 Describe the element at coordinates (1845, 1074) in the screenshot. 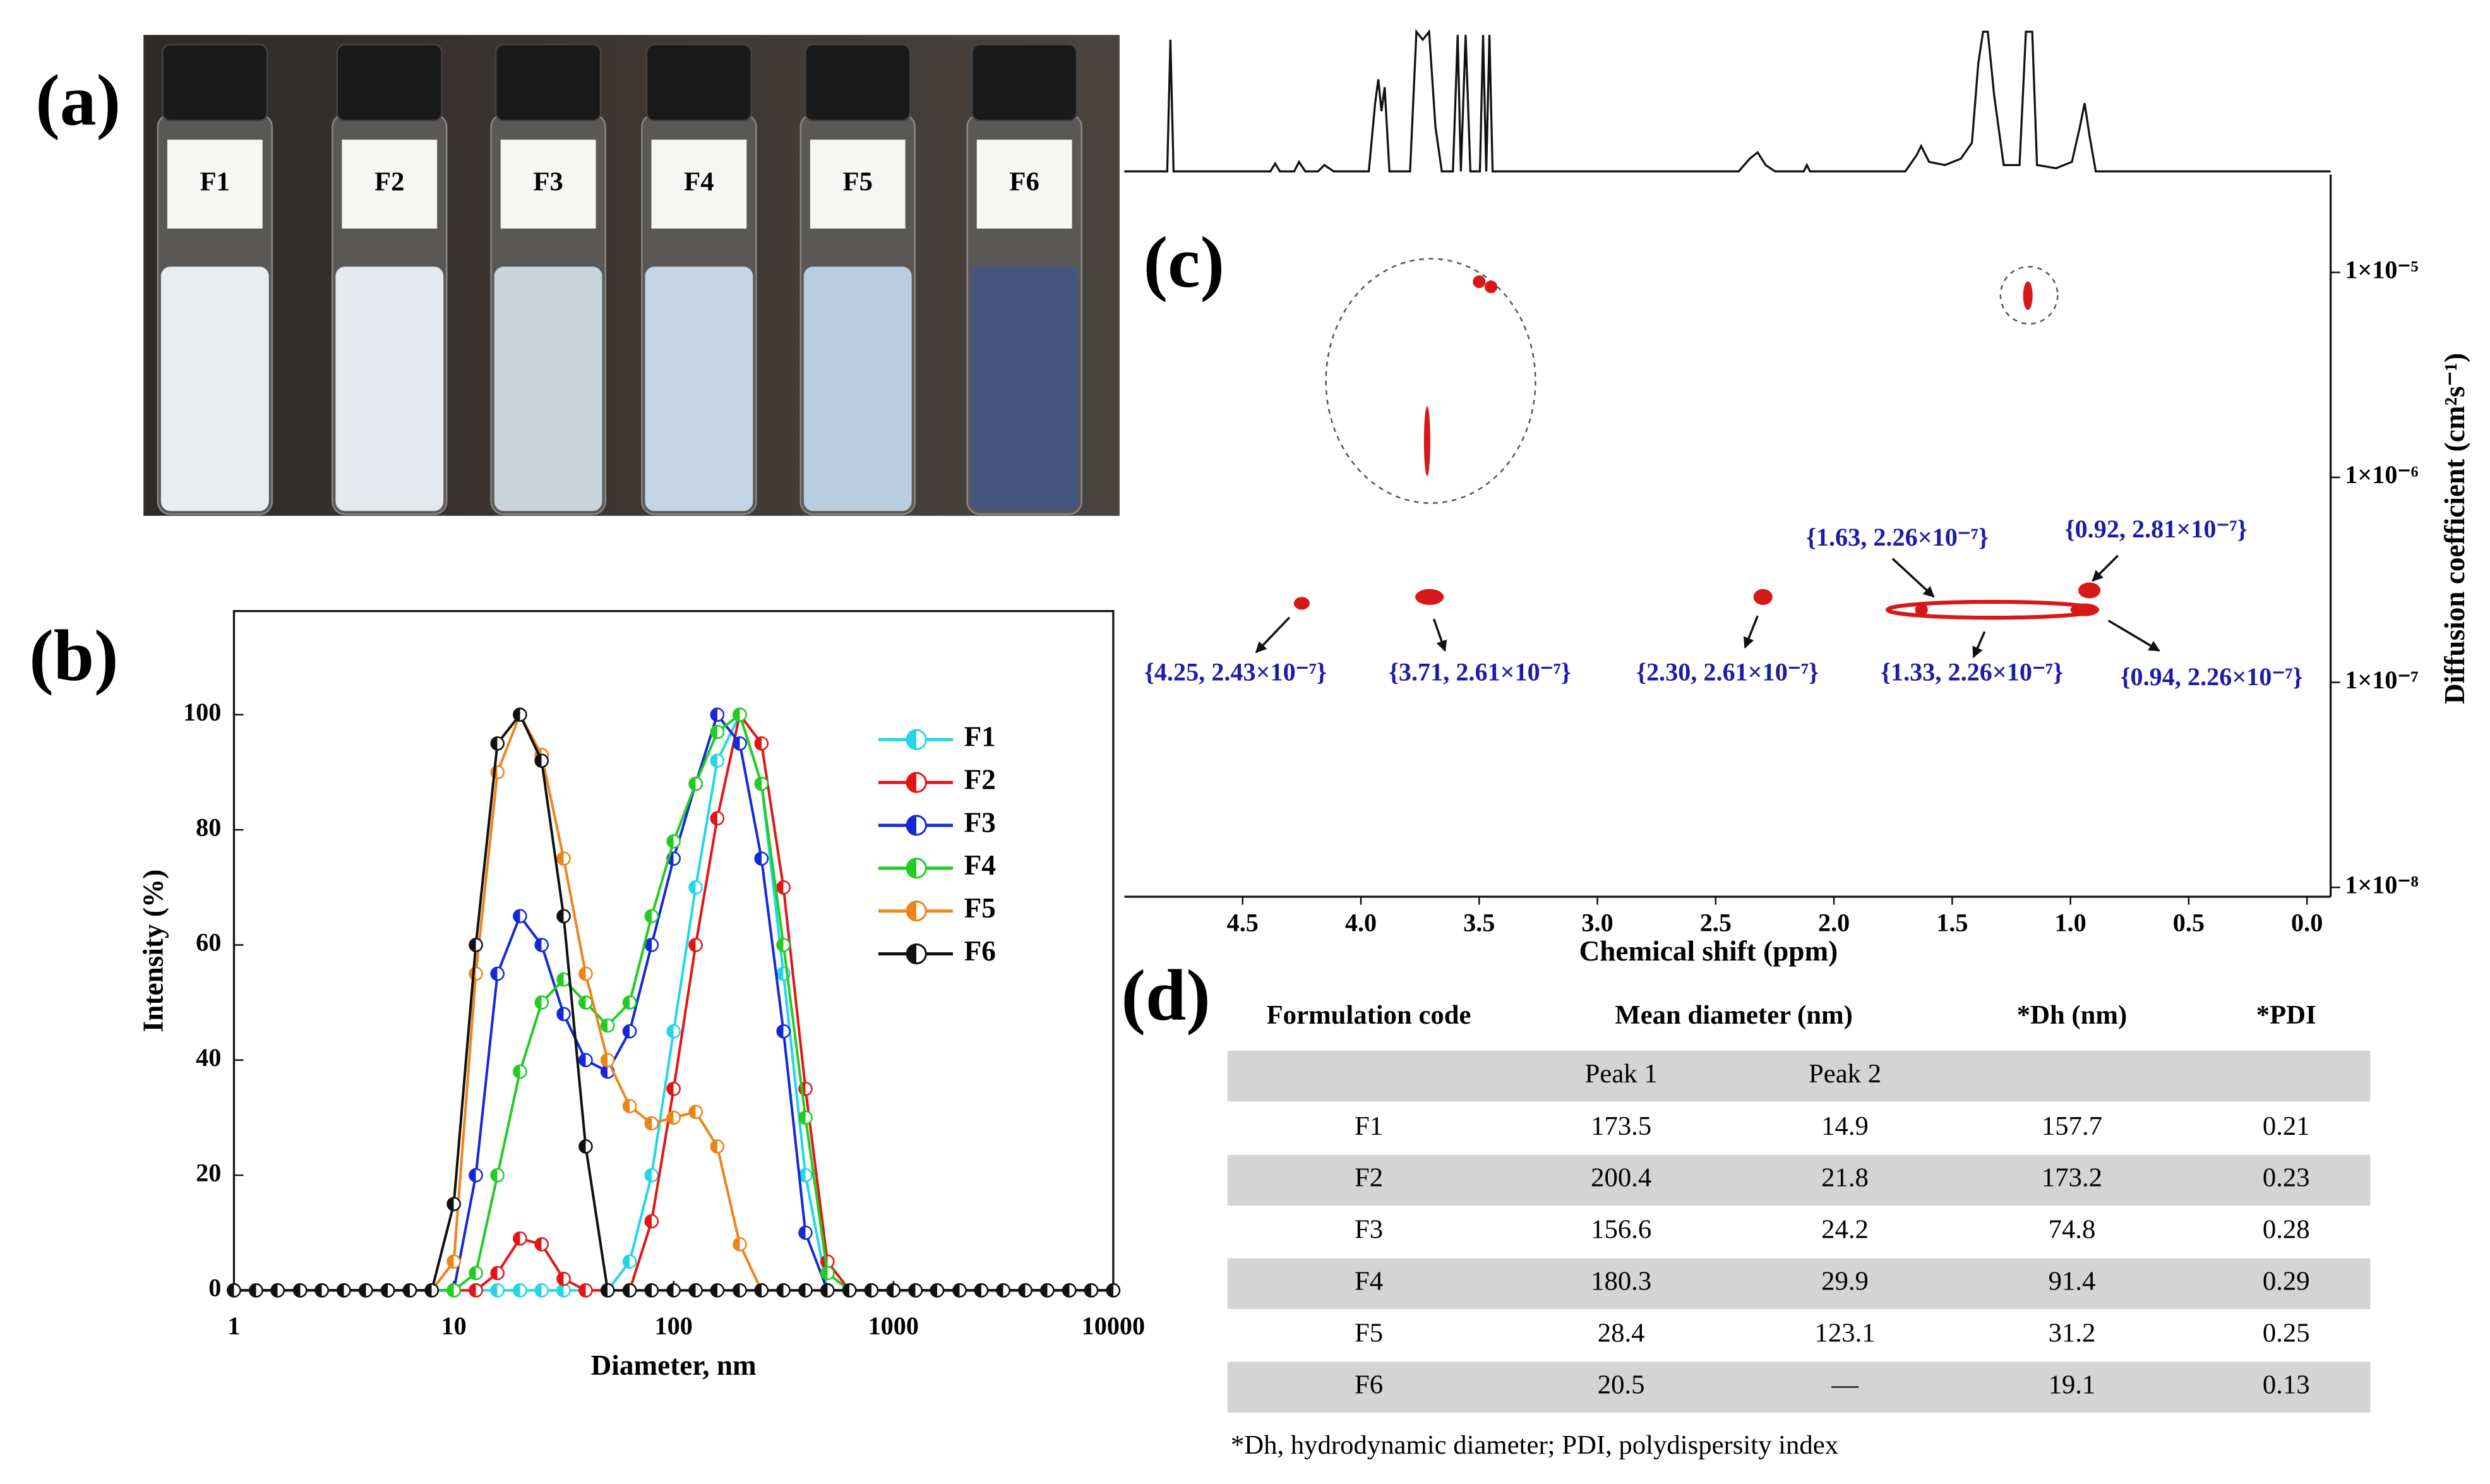

I see `table-subheader: Peak 2` at that location.